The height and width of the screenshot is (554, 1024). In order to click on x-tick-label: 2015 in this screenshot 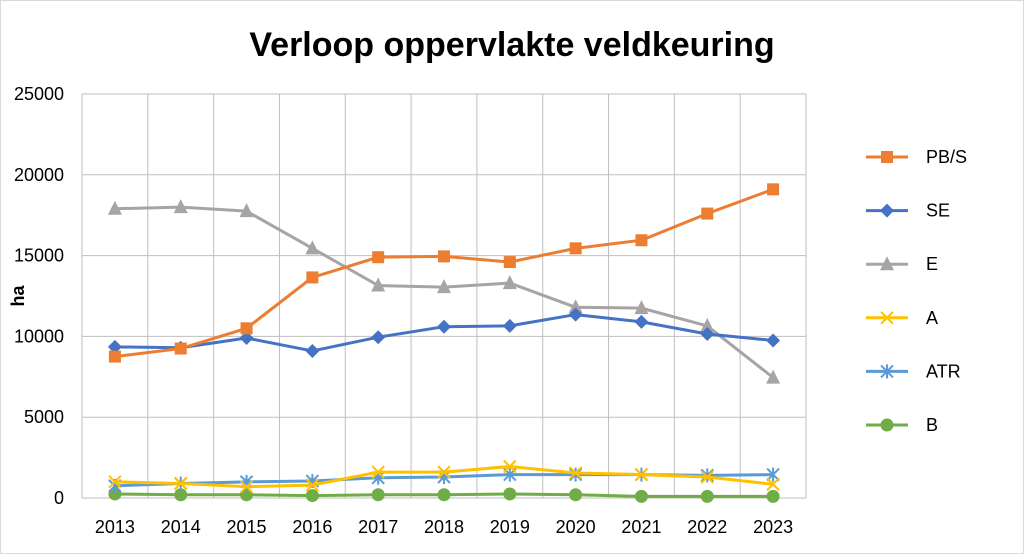, I will do `click(247, 527)`.